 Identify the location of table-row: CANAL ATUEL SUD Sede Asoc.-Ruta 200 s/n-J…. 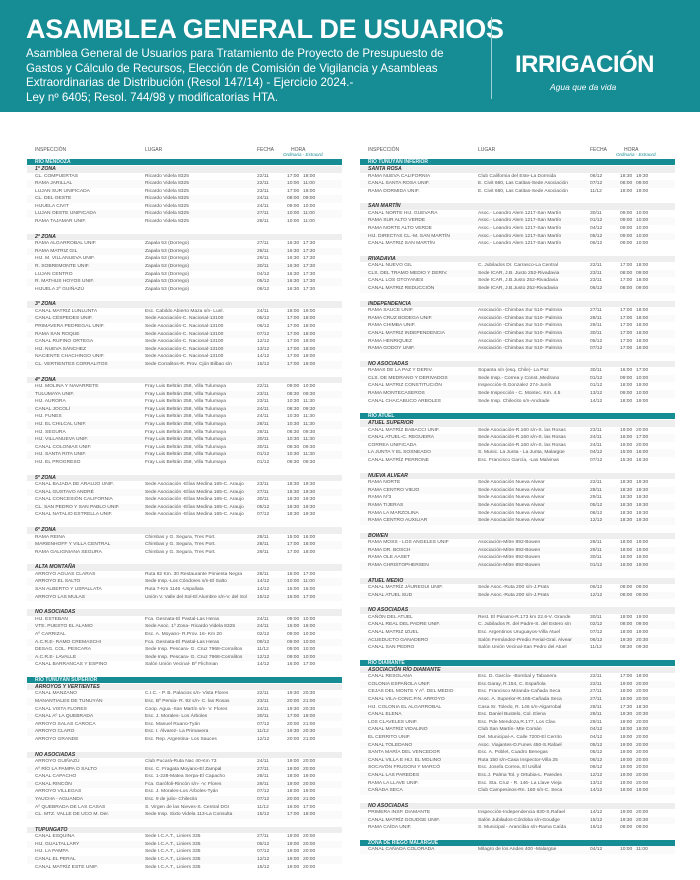
(517, 595).